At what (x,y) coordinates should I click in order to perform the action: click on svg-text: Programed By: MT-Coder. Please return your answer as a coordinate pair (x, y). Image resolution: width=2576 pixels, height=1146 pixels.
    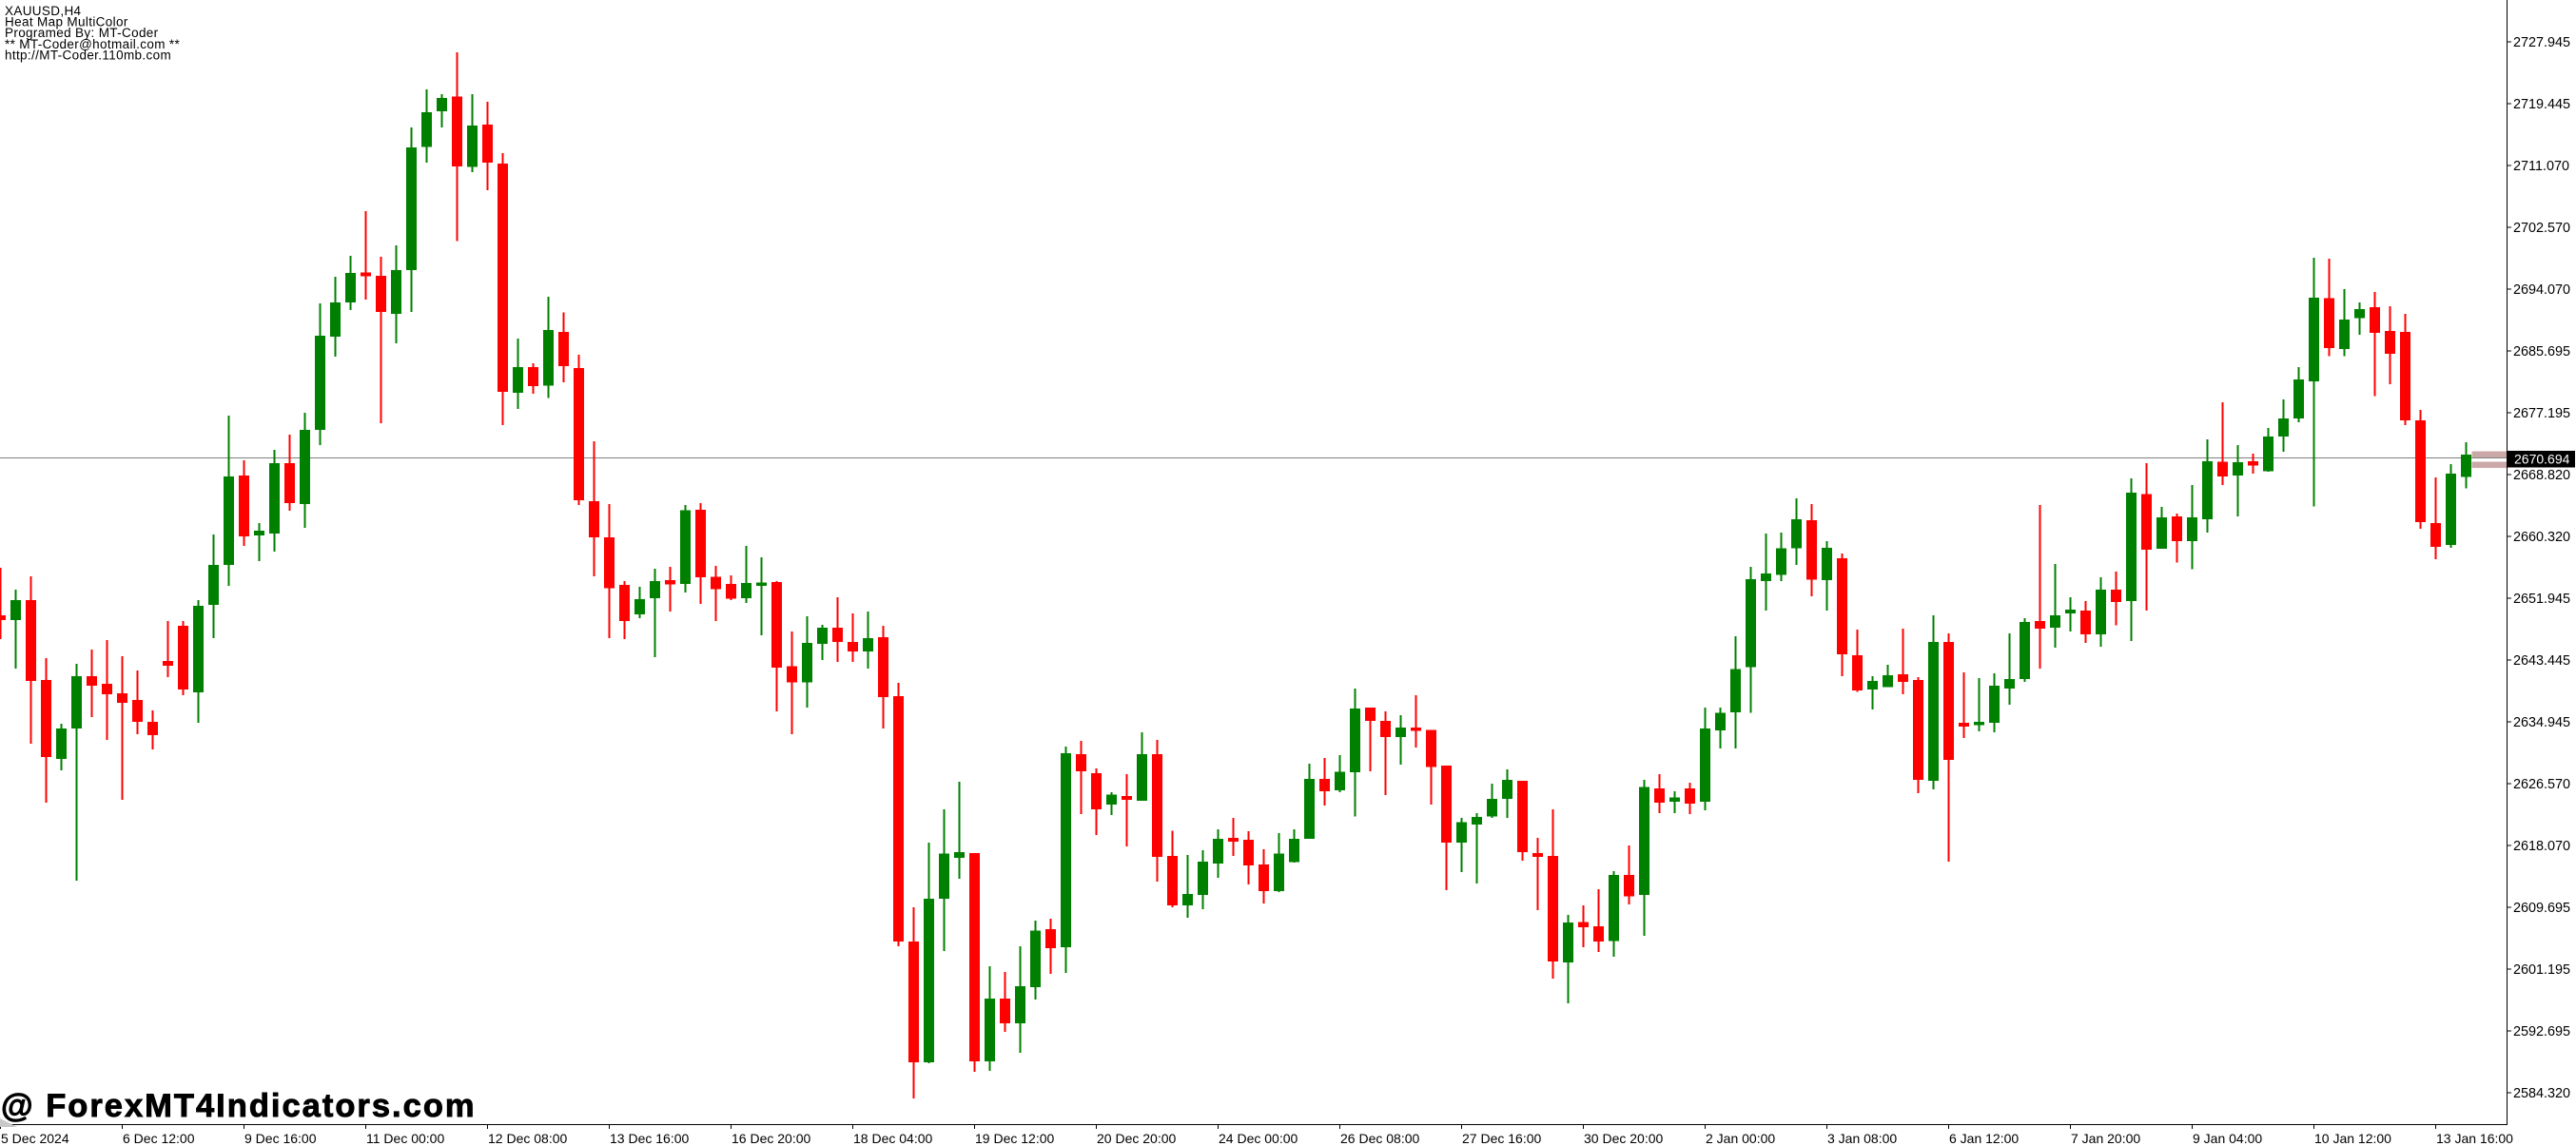
    Looking at the image, I should click on (82, 33).